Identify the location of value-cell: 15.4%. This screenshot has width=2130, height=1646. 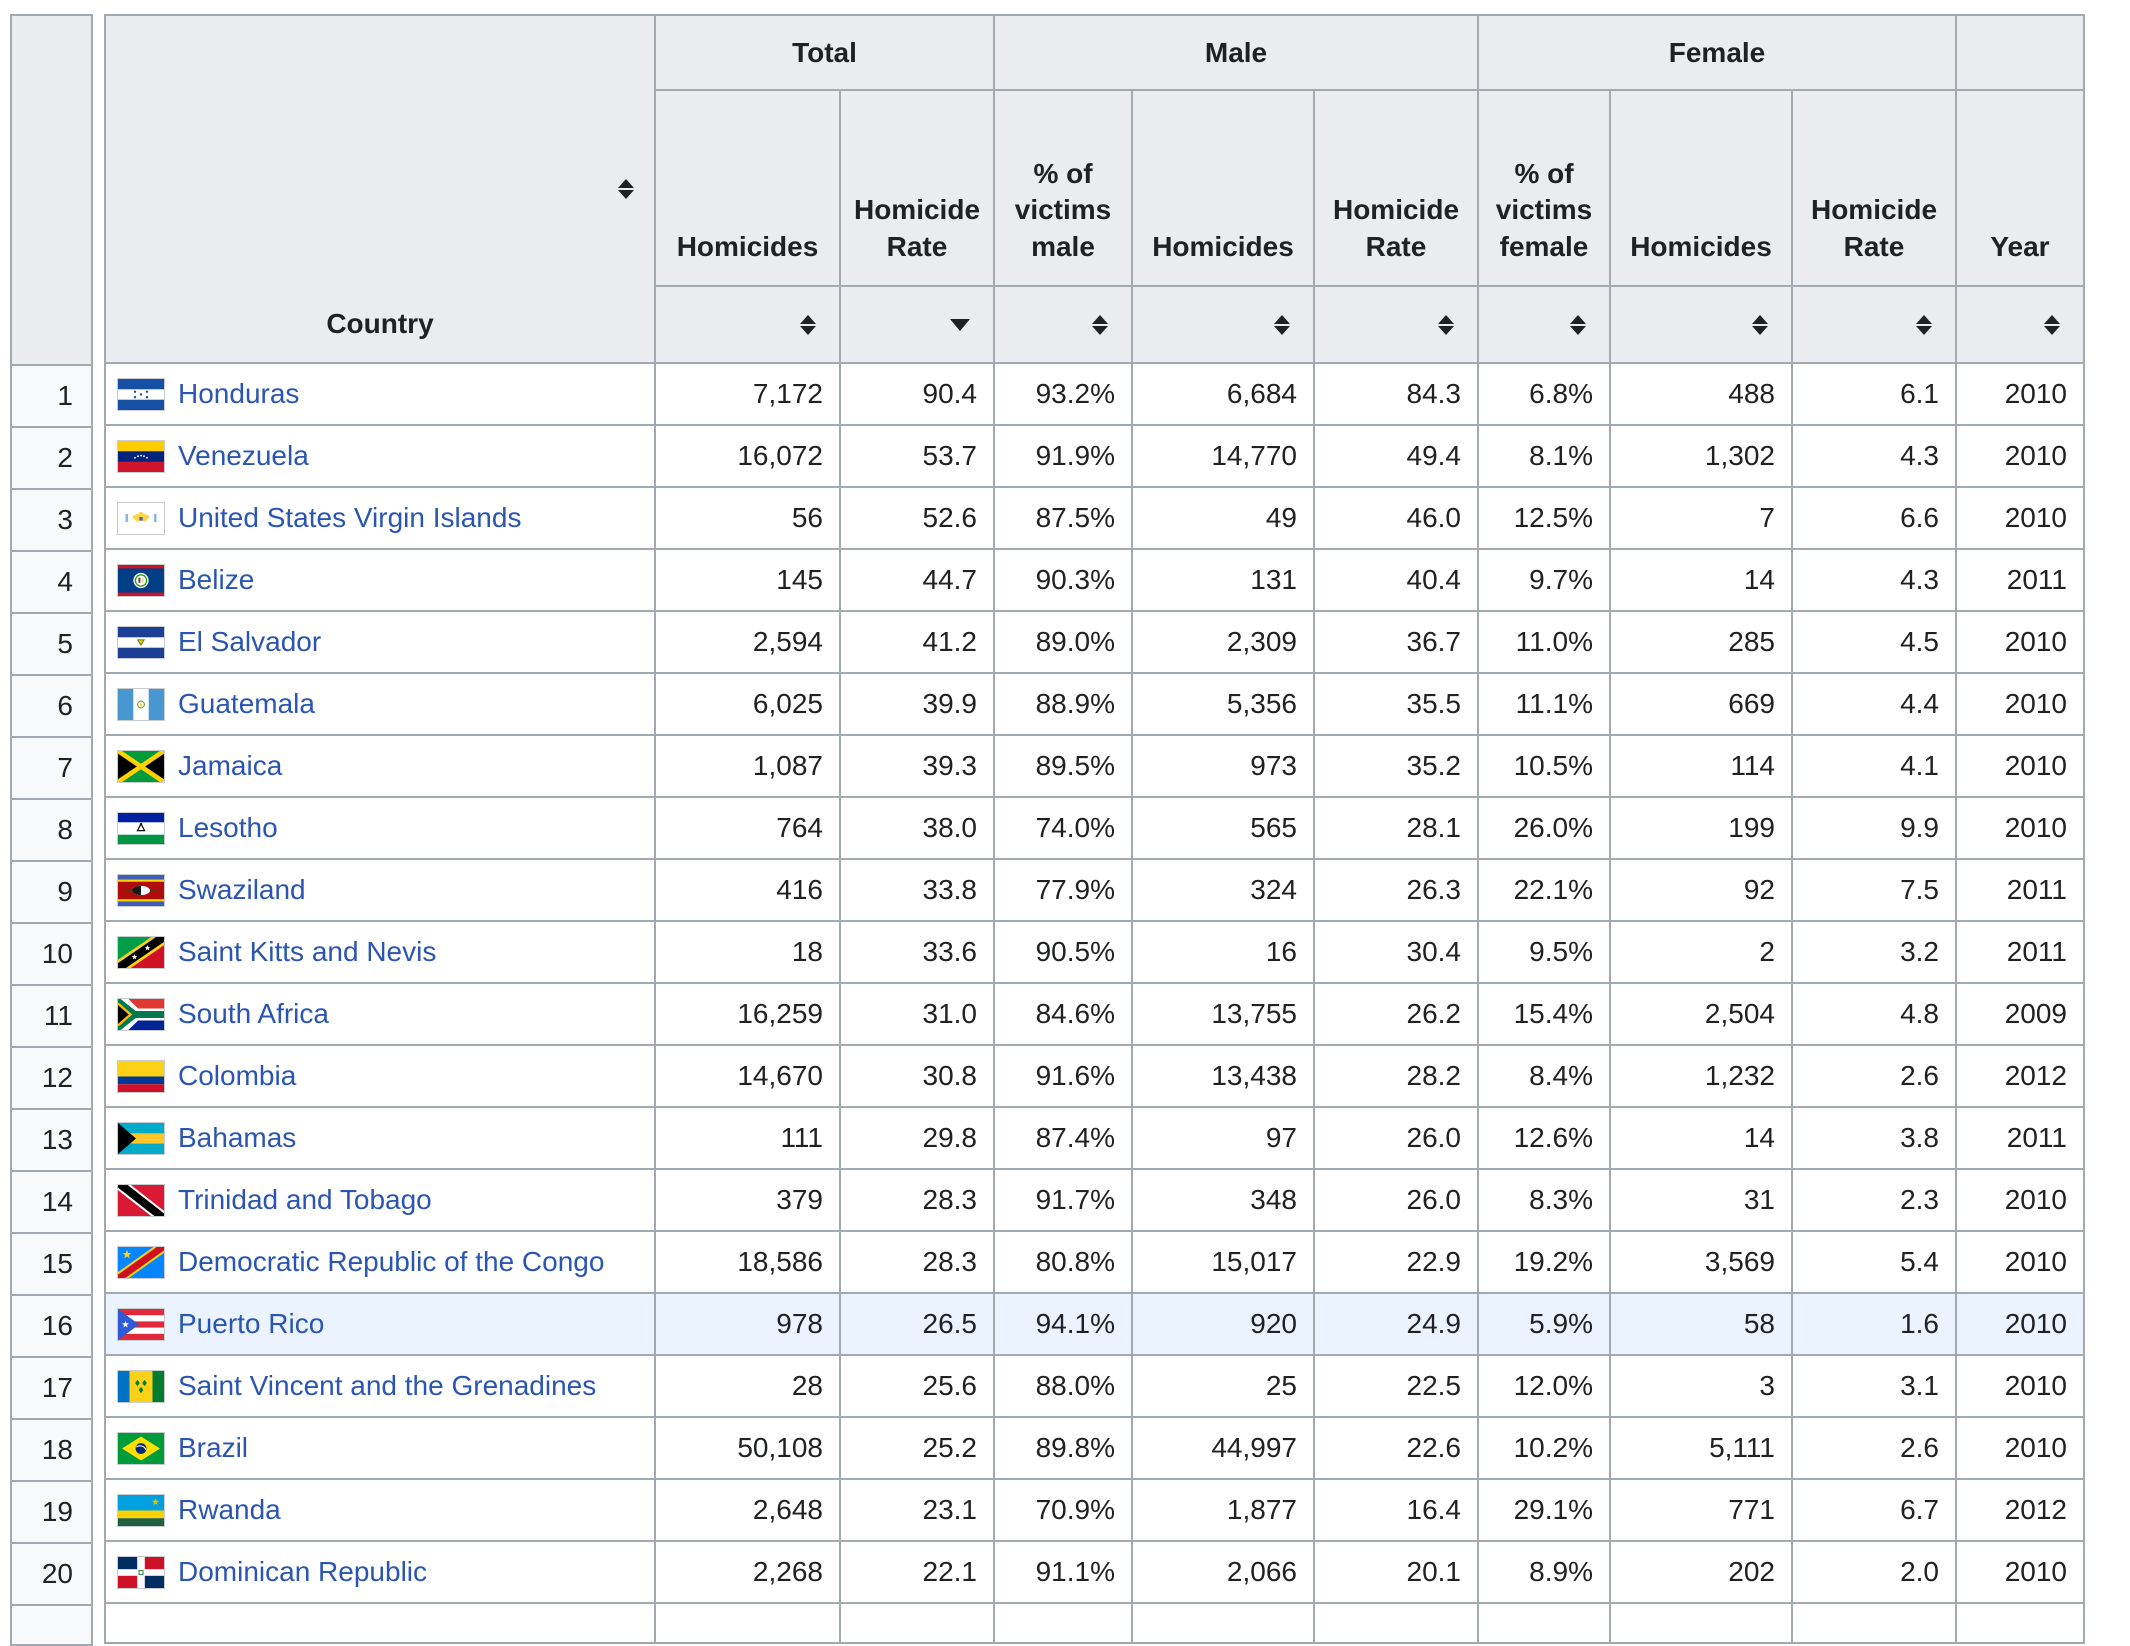
(1544, 1014).